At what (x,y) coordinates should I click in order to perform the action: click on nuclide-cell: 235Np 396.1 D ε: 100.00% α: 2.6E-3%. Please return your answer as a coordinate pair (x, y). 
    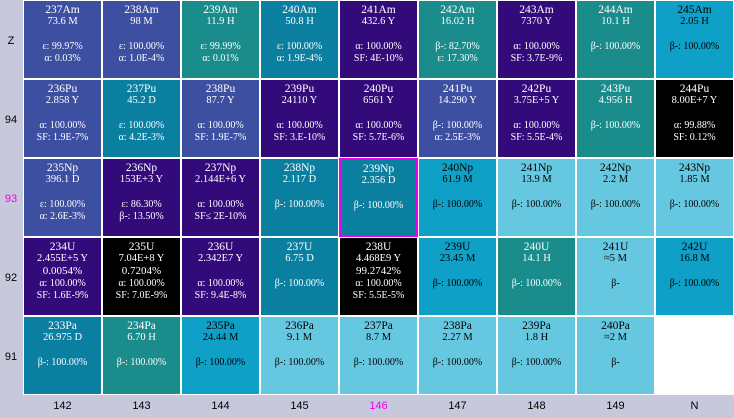
    Looking at the image, I should click on (62, 197).